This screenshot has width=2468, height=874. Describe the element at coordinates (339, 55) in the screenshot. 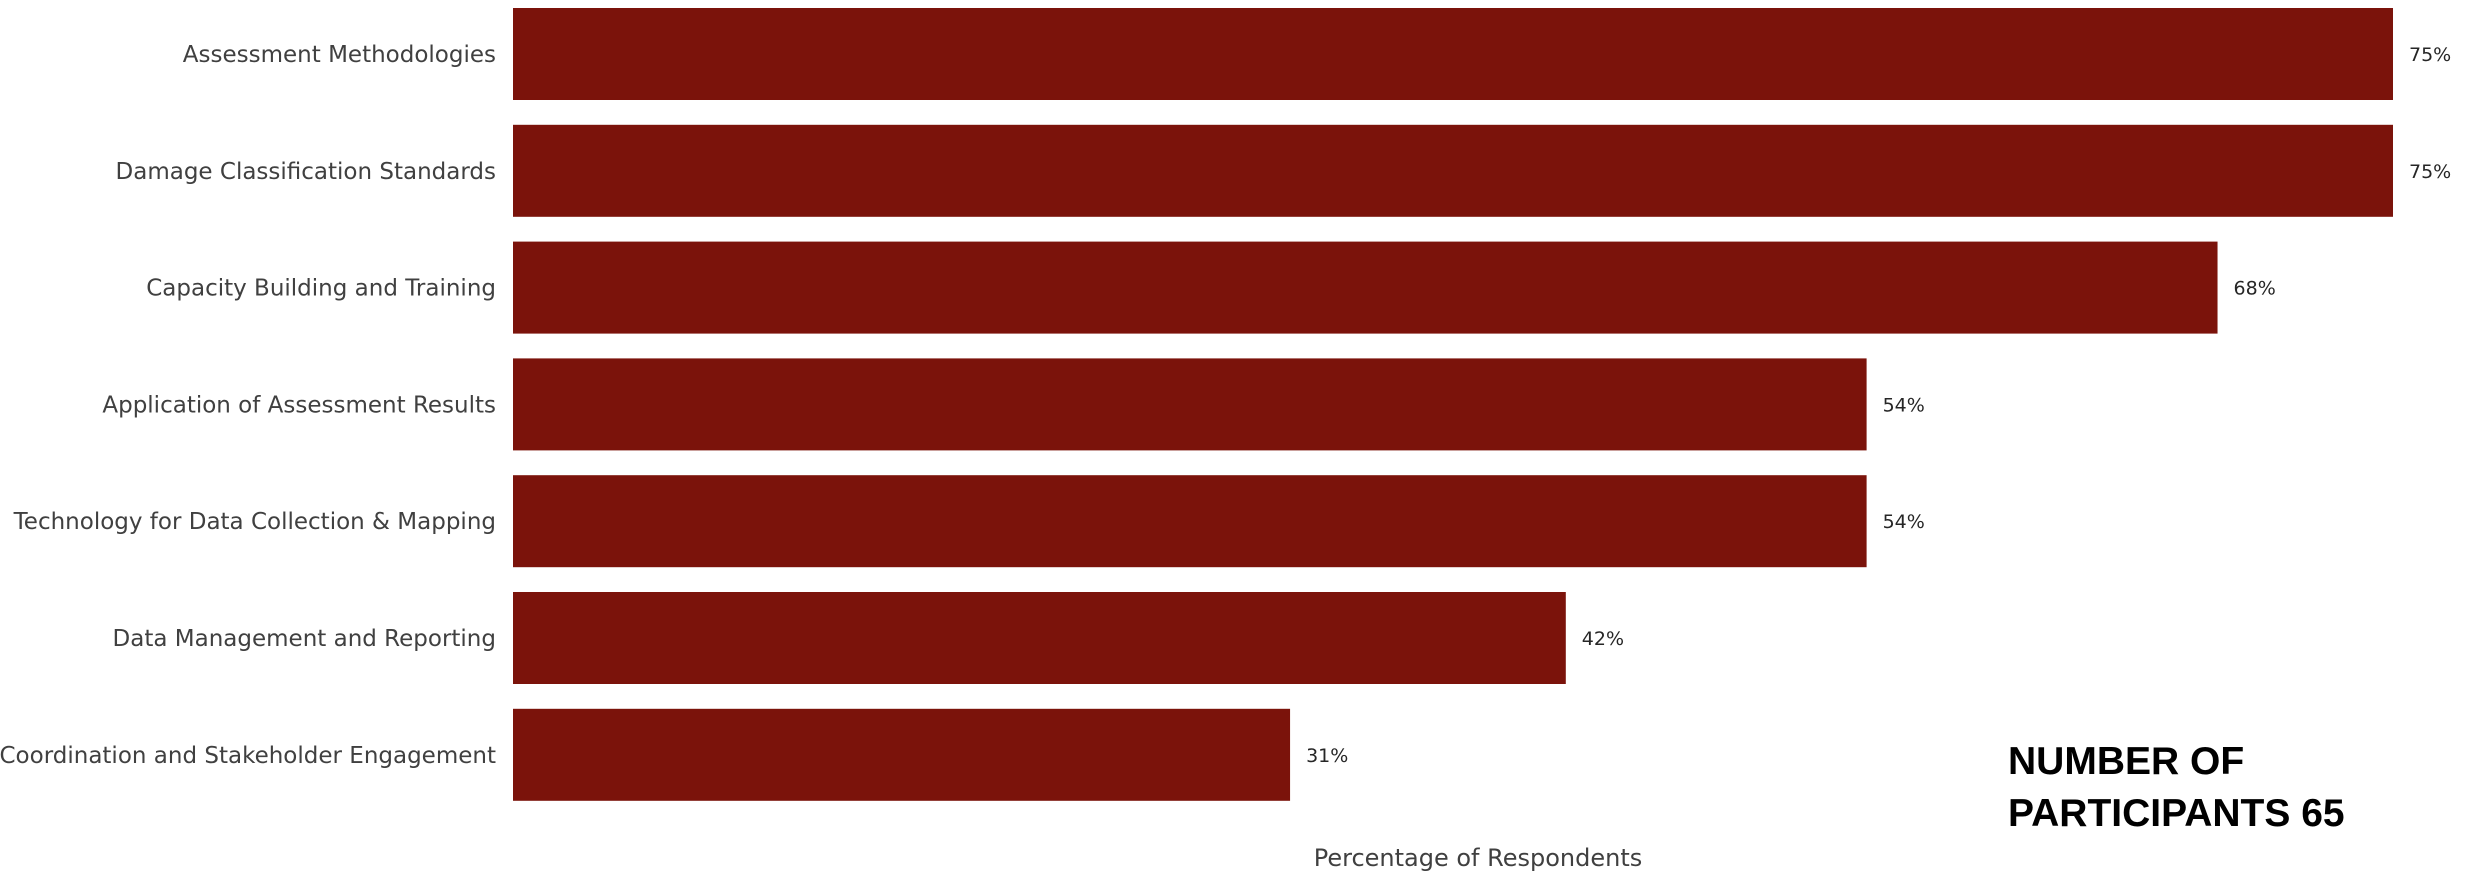

I see `category-label-1: Assessment Methodologies` at that location.